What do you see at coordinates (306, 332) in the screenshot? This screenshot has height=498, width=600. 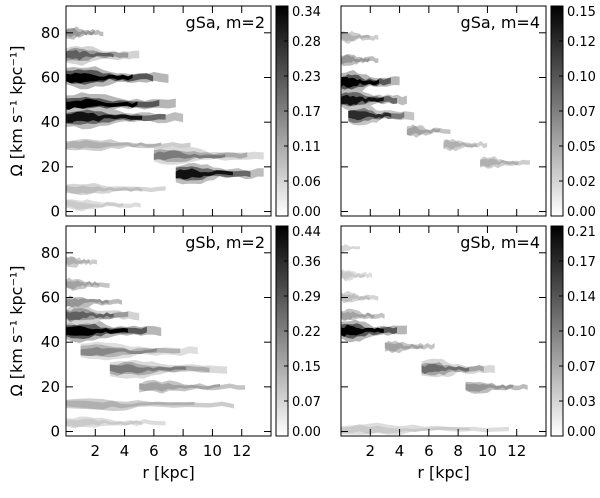 I see `colorbar-tick-label: 0.22` at bounding box center [306, 332].